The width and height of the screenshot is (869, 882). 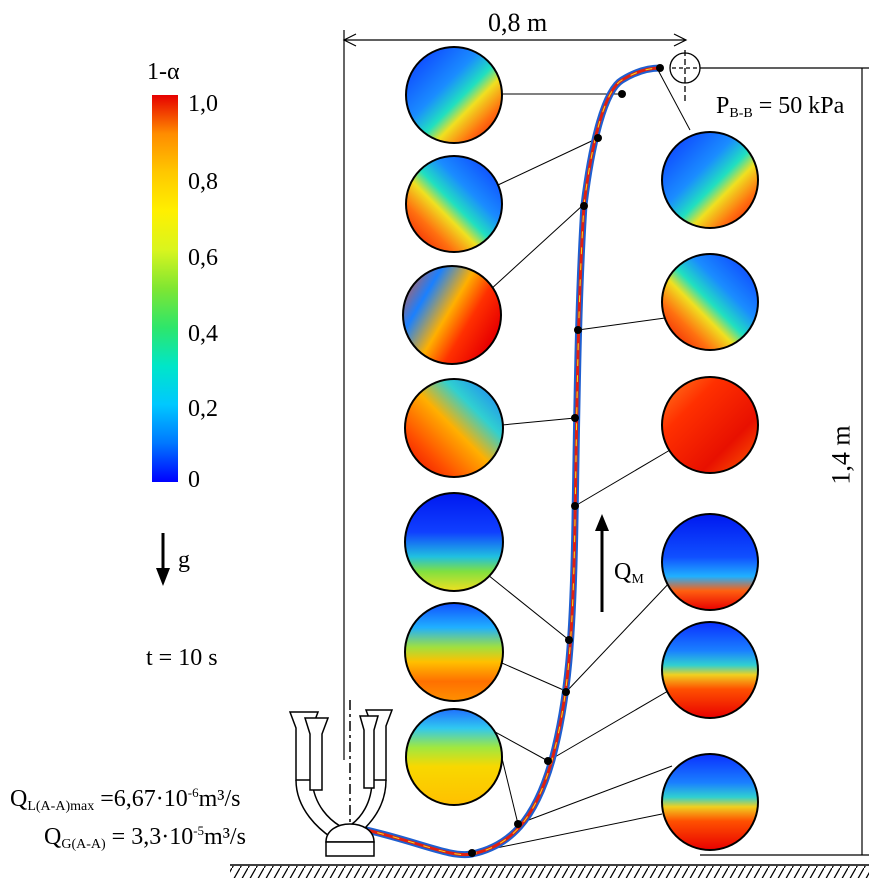 I want to click on liquid-unit: m³/s, so click(x=219, y=799).